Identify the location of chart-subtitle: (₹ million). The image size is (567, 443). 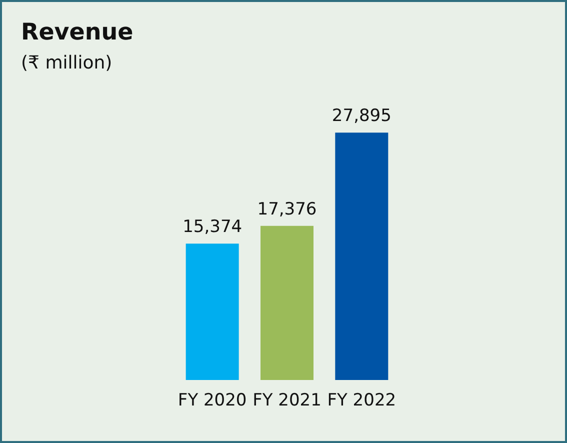
(66, 63).